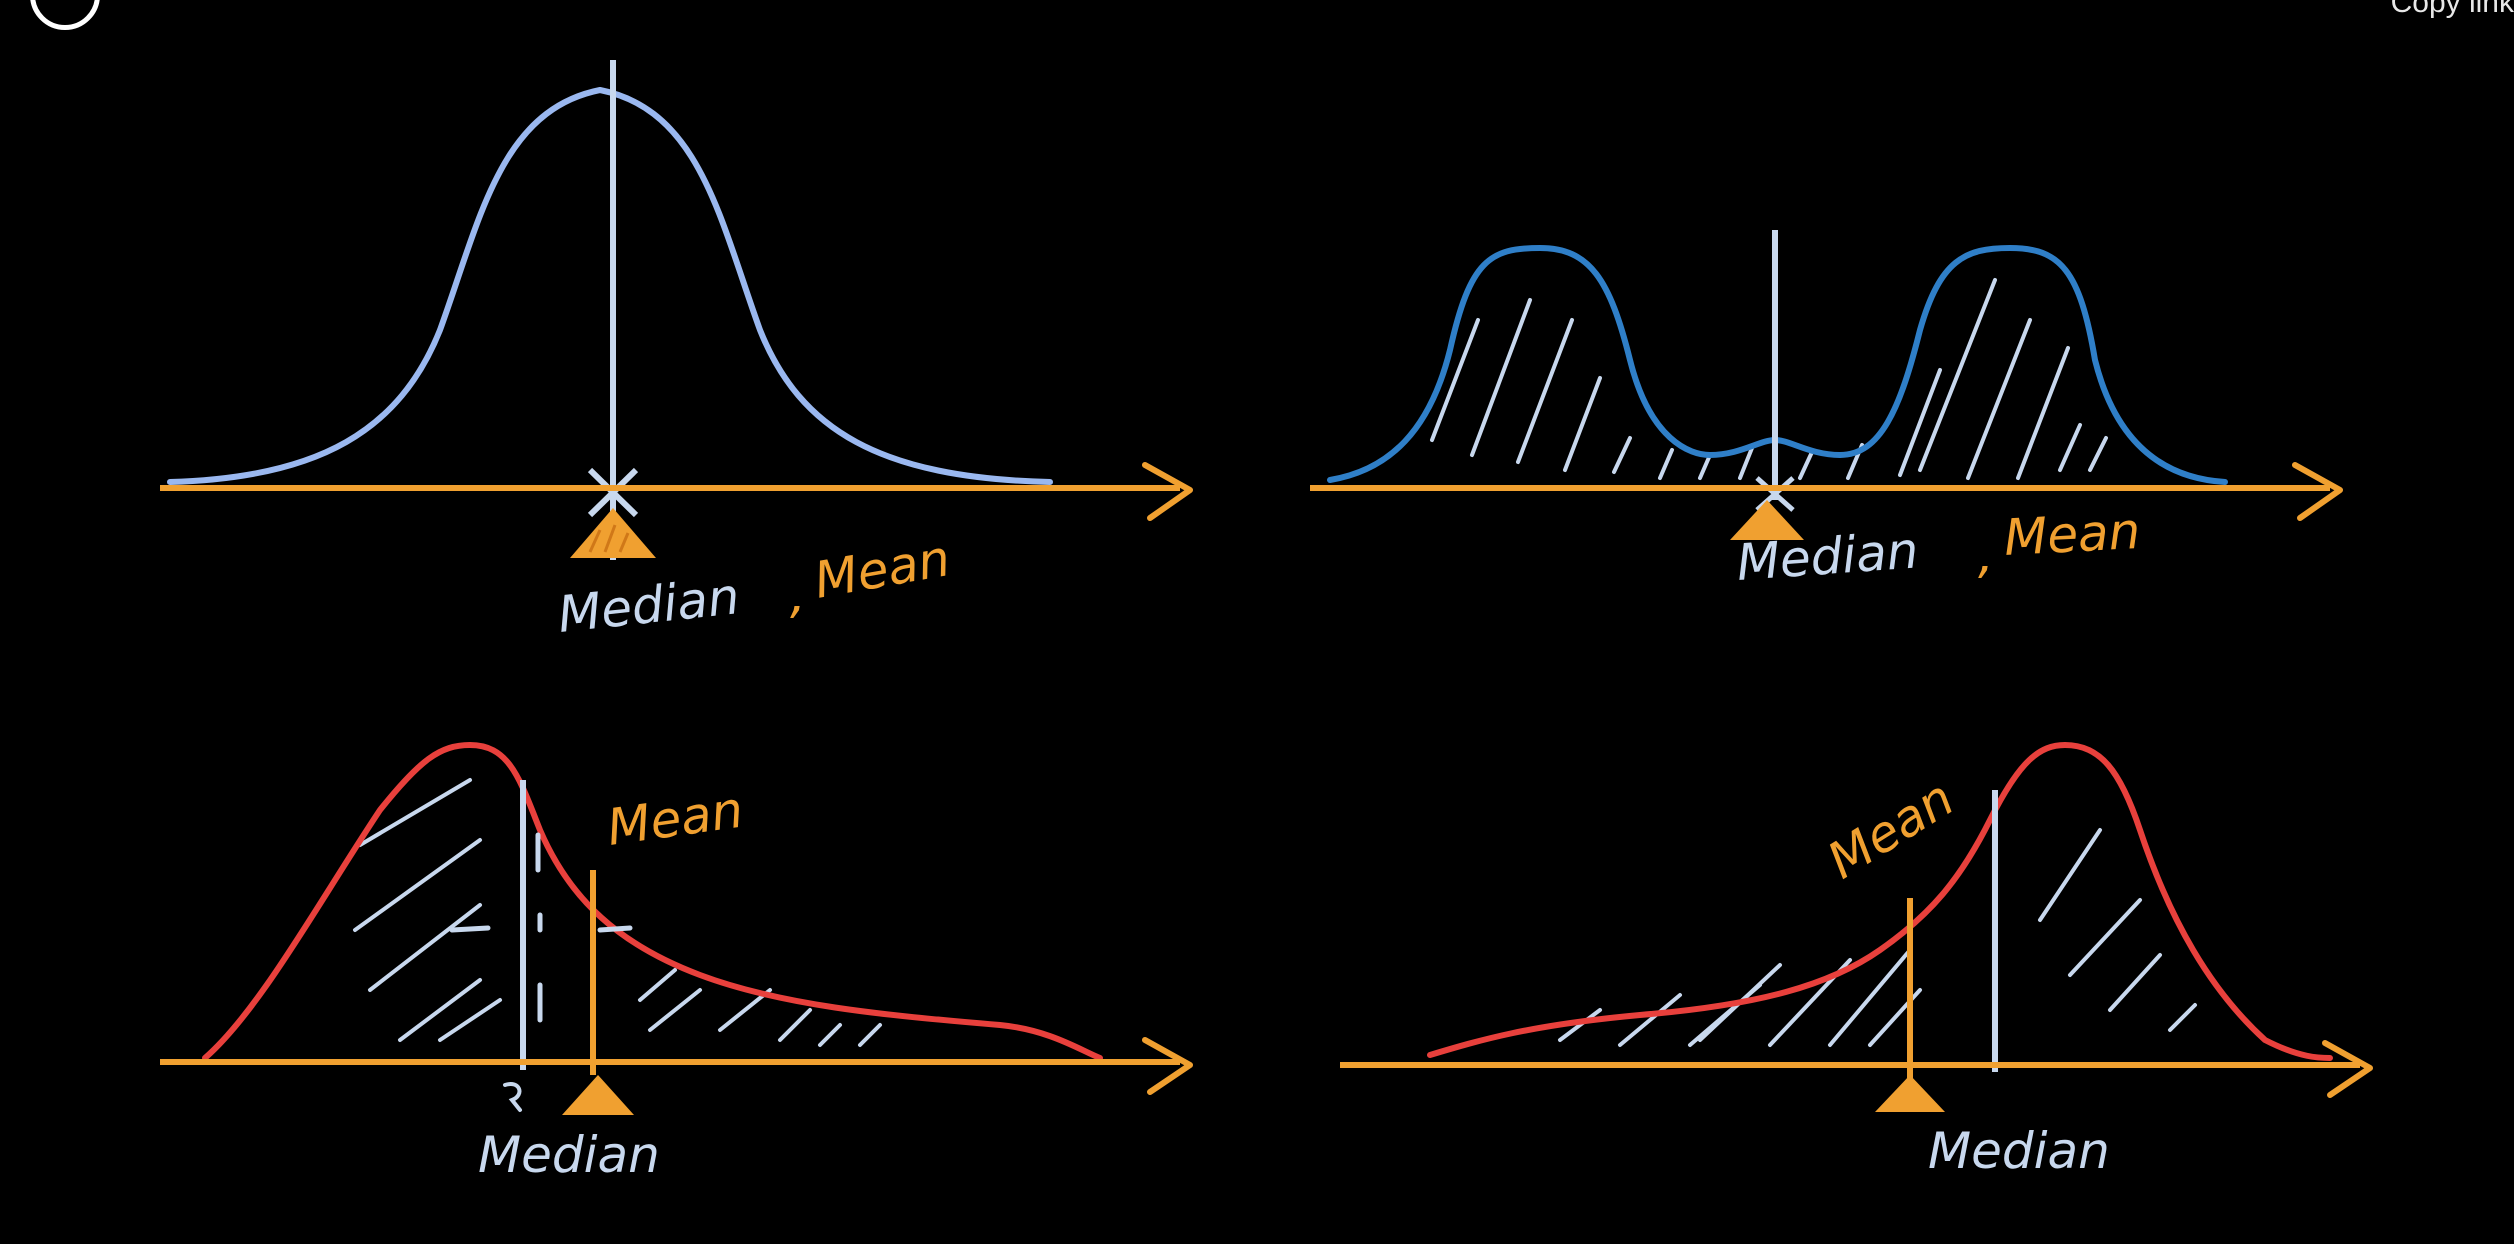 Image resolution: width=2514 pixels, height=1244 pixels. What do you see at coordinates (798, 595) in the screenshot?
I see `normal-comma-label: ,` at bounding box center [798, 595].